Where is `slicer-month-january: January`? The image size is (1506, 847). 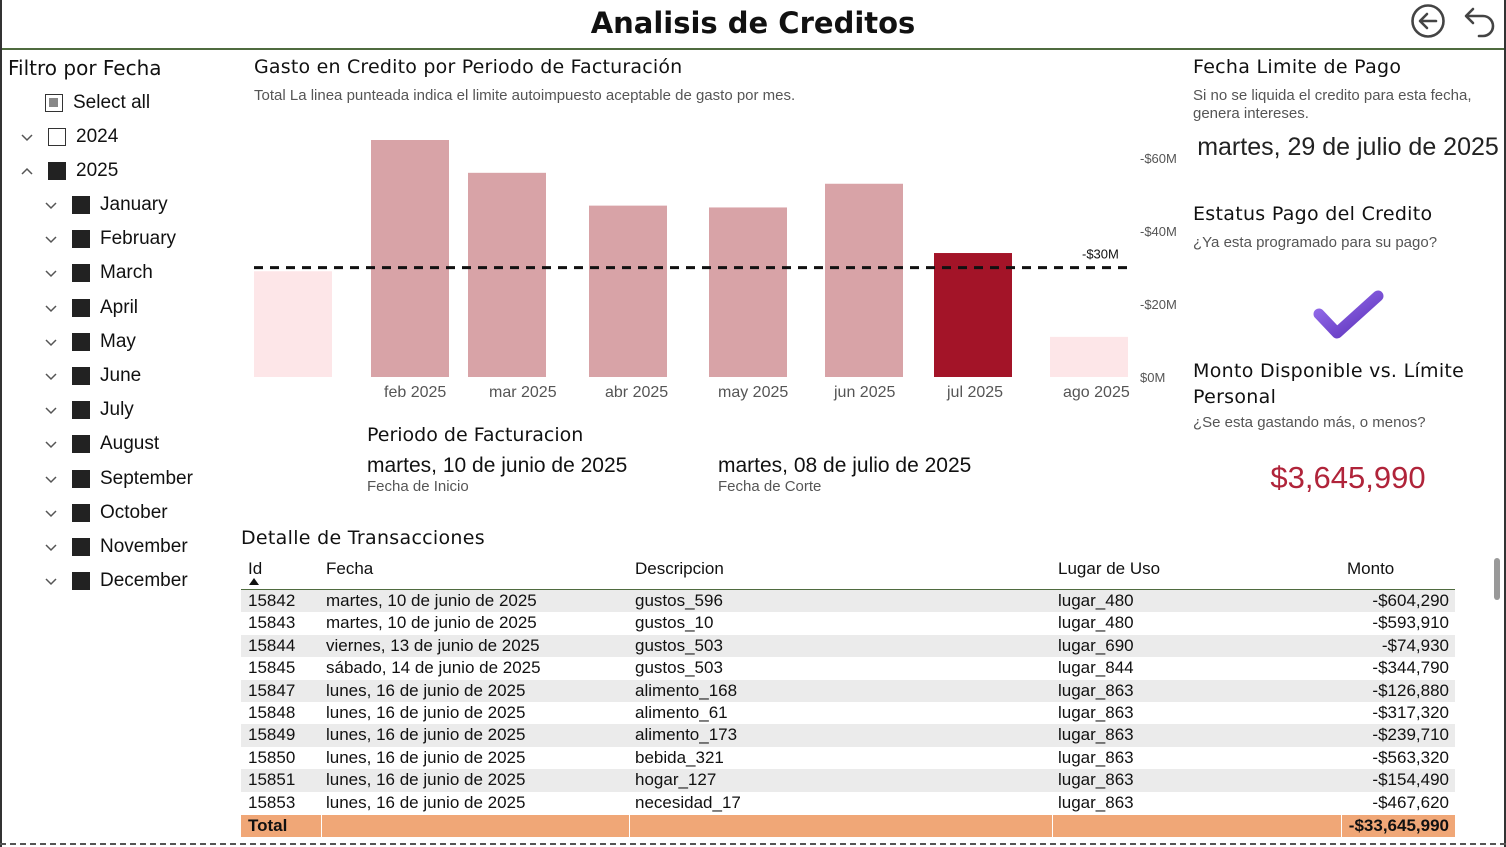
slicer-month-january: January is located at coordinates (106, 205).